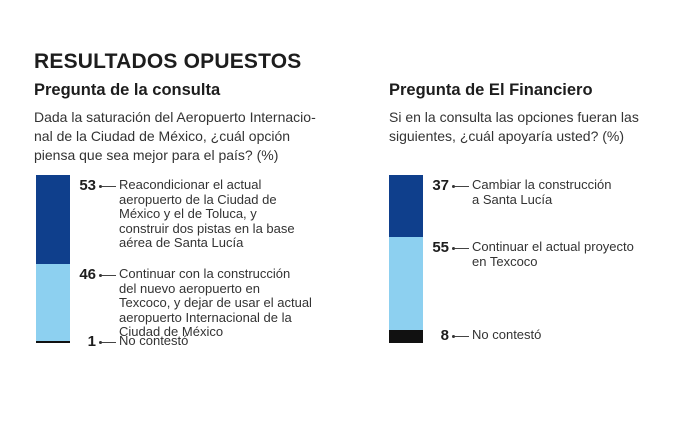  Describe the element at coordinates (507, 136) in the screenshot. I see `right-question-line: siguientes, ¿cuál apoyaría usted? (%)` at that location.